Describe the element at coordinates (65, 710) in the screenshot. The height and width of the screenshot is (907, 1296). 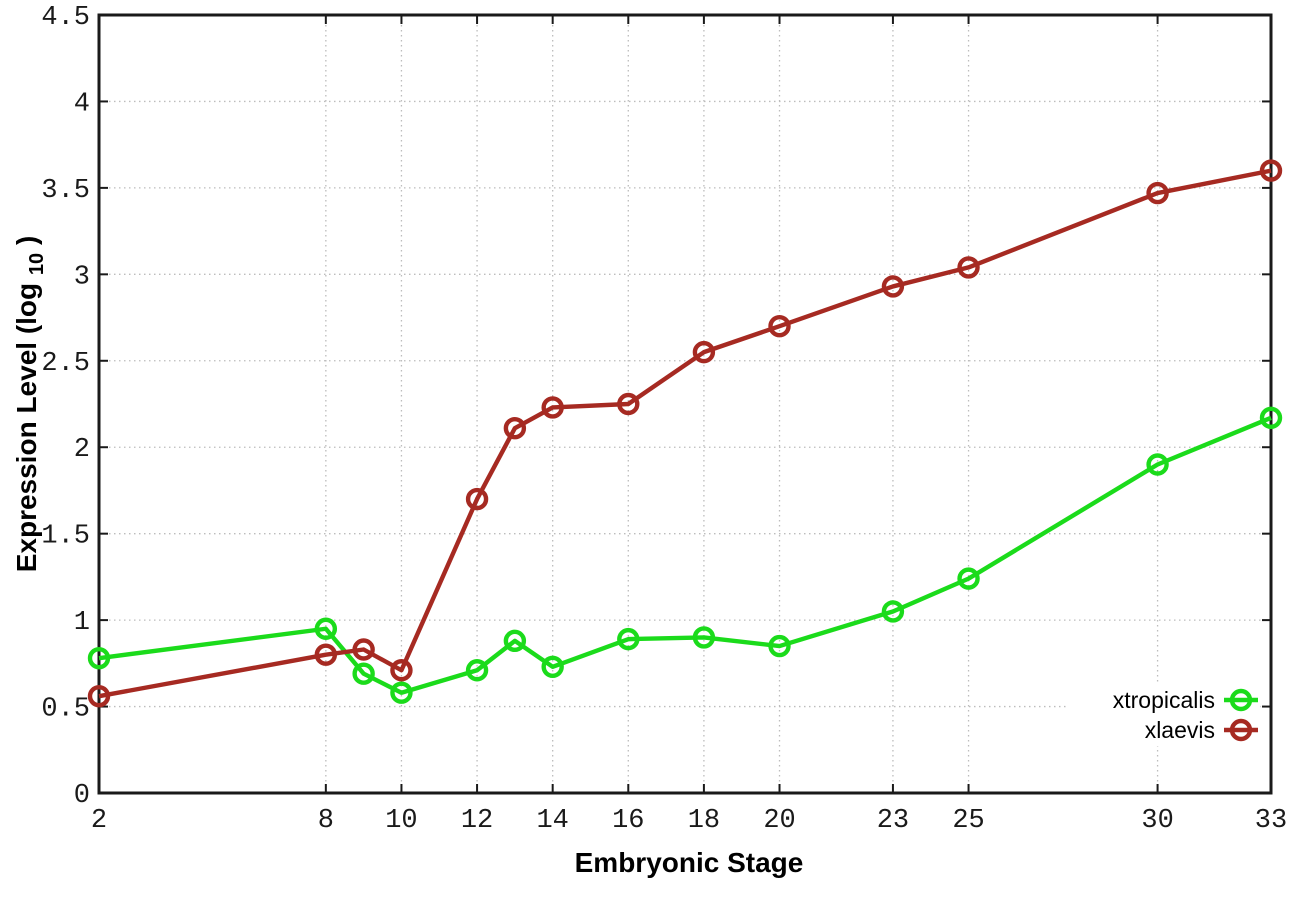
I see `y-tick-label: 0.5` at that location.